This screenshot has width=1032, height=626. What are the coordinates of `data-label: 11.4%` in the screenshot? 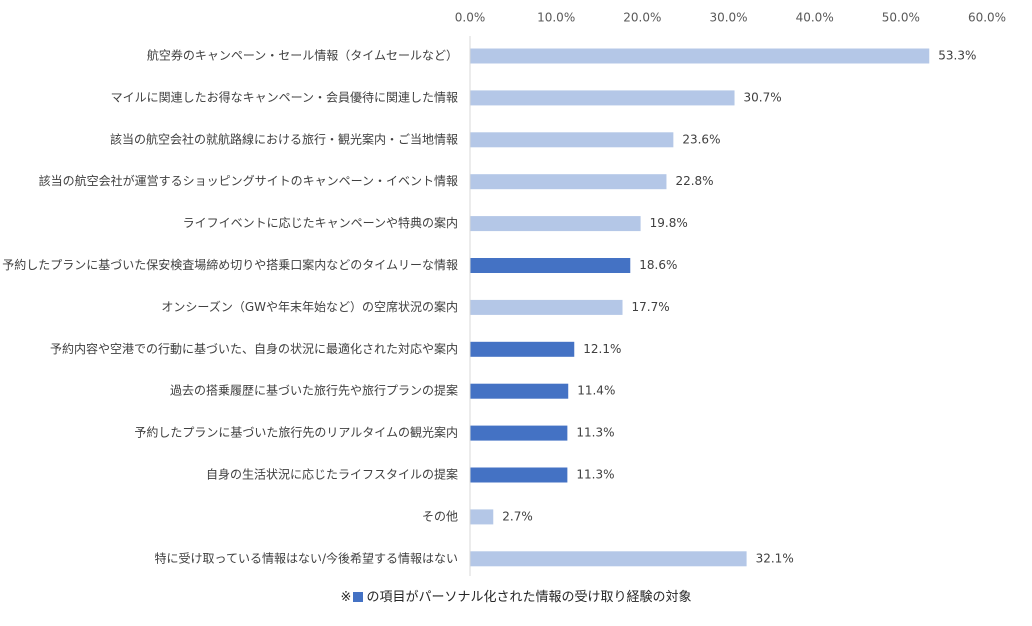 It's located at (596, 391).